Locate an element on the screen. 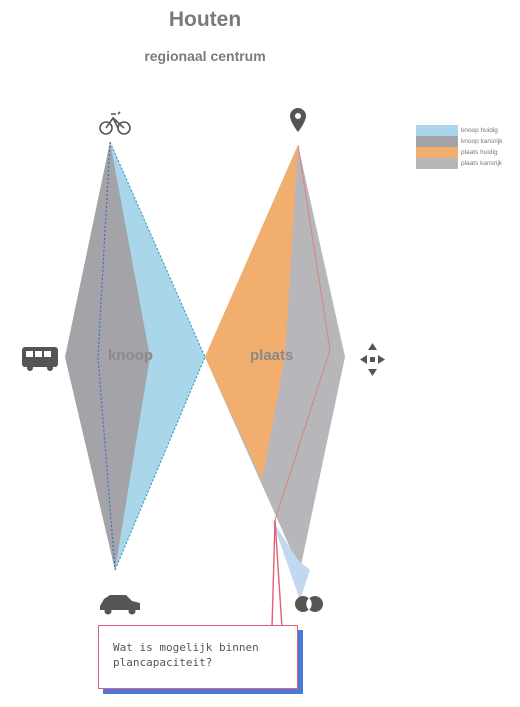 The height and width of the screenshot is (707, 520). legend-item-knoop-huidig: knoop huidig is located at coordinates (466, 130).